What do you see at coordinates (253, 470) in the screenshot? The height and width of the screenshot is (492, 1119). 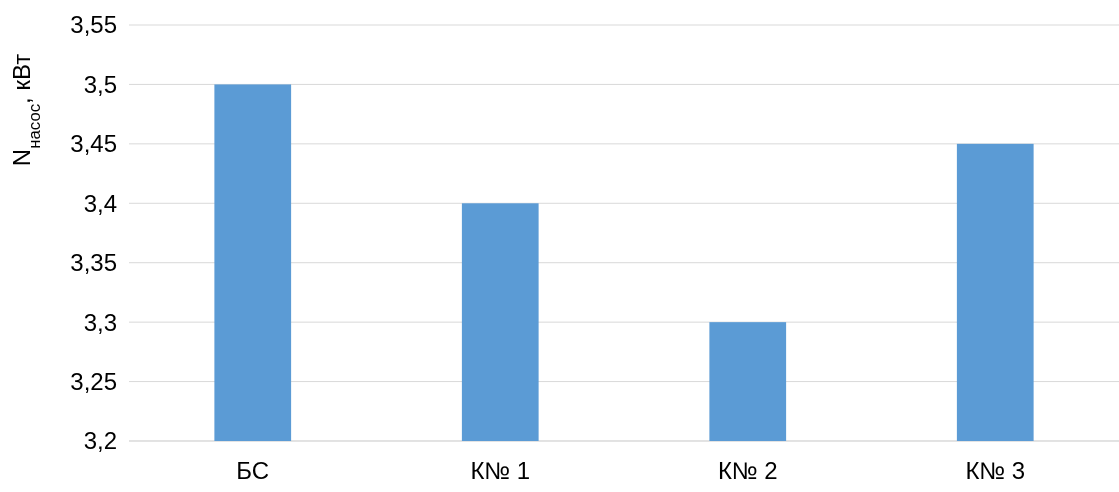 I see `x-tick-label: БС` at bounding box center [253, 470].